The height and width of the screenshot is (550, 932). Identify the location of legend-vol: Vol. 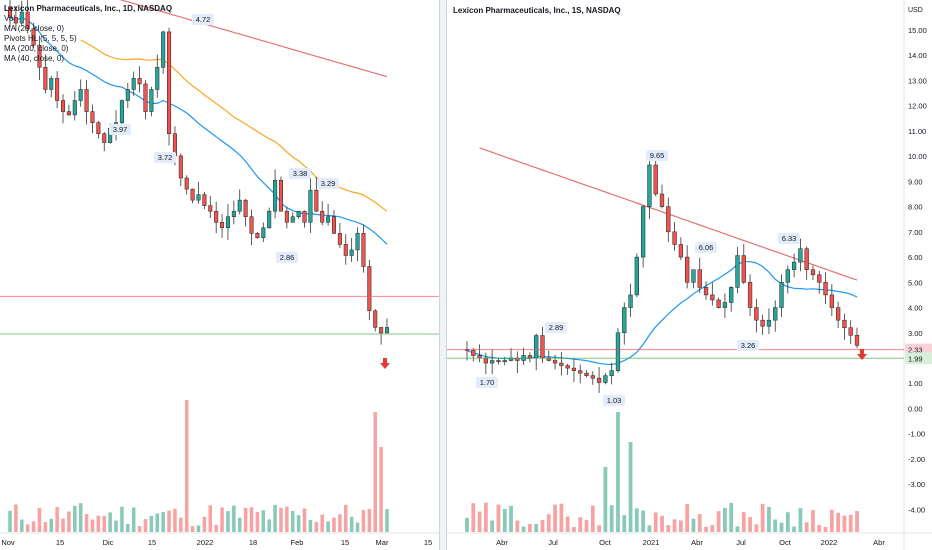
(10, 18).